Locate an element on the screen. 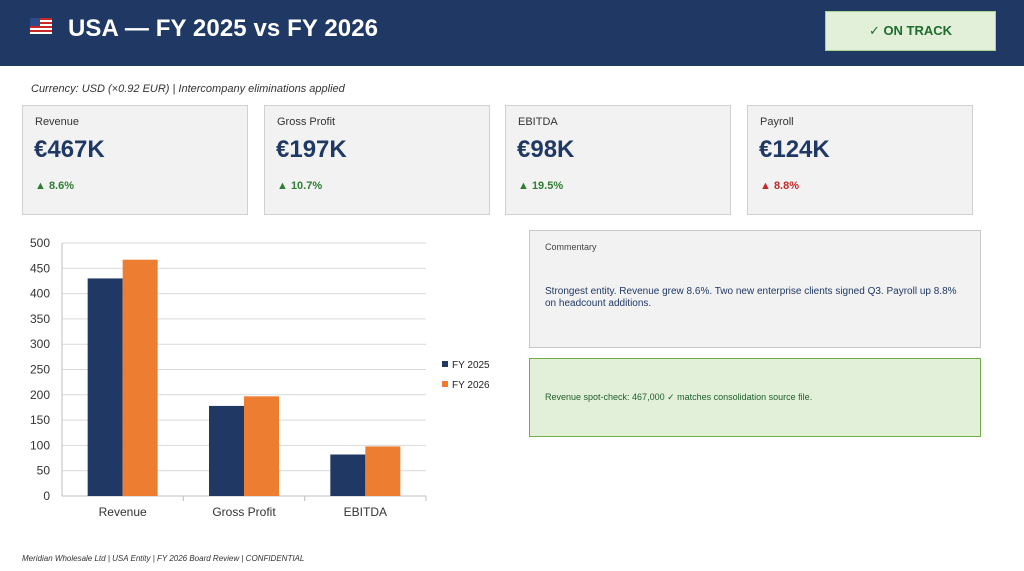  y-tick-label: 450 is located at coordinates (40, 268).